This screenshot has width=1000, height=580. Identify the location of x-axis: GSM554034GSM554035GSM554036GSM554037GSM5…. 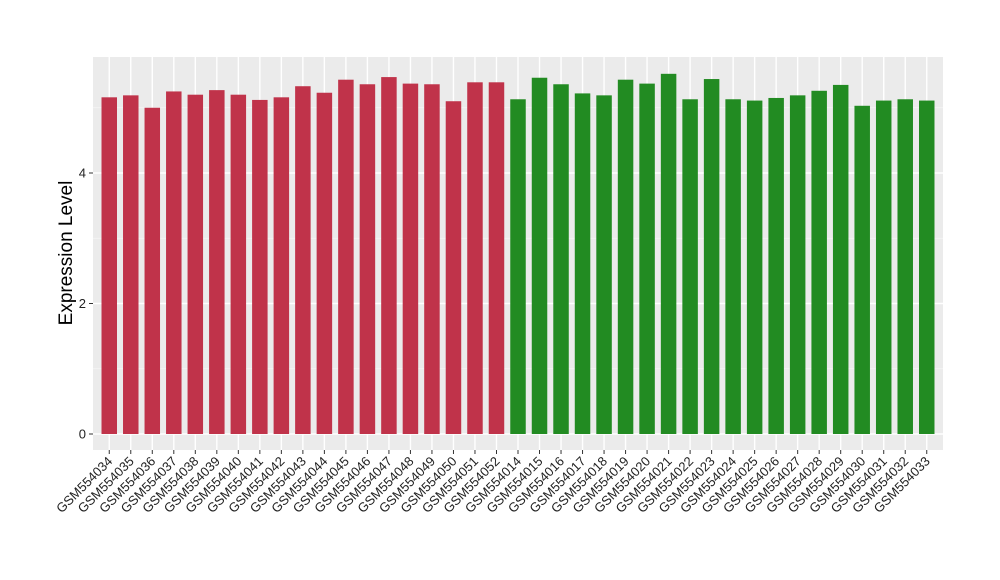
(493, 483).